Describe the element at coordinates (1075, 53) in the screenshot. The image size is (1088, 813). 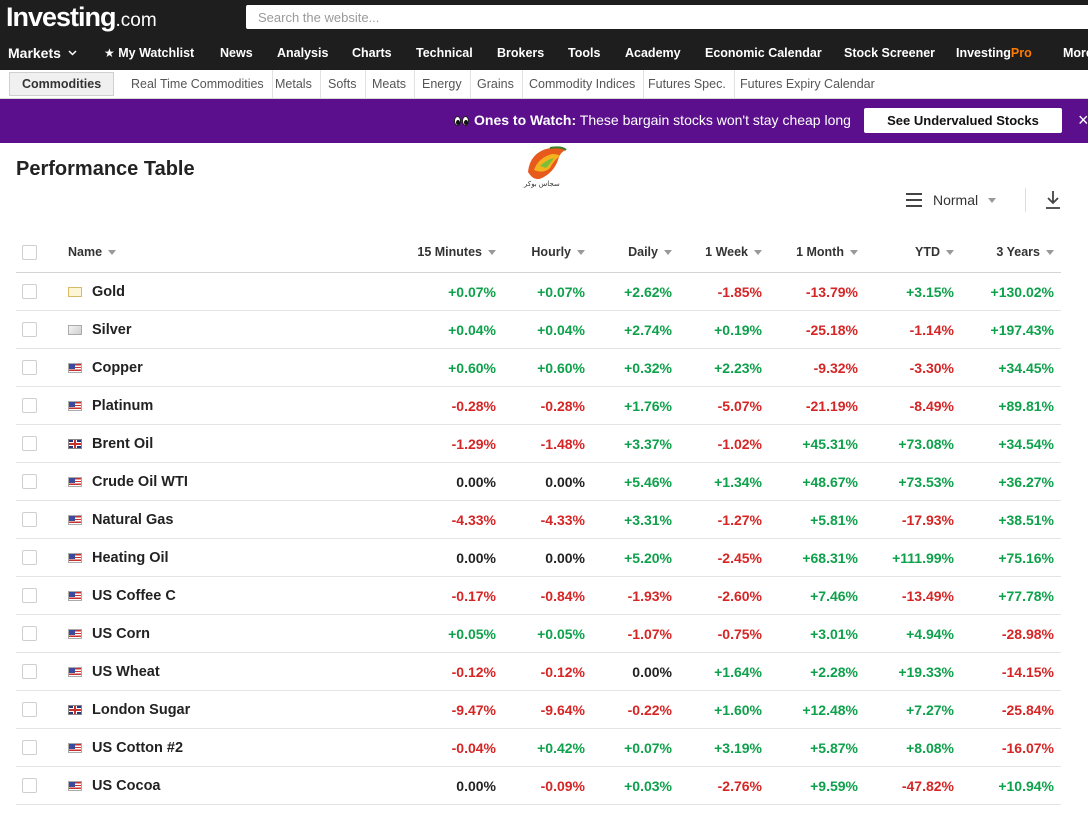
I see `nav-more: More` at that location.